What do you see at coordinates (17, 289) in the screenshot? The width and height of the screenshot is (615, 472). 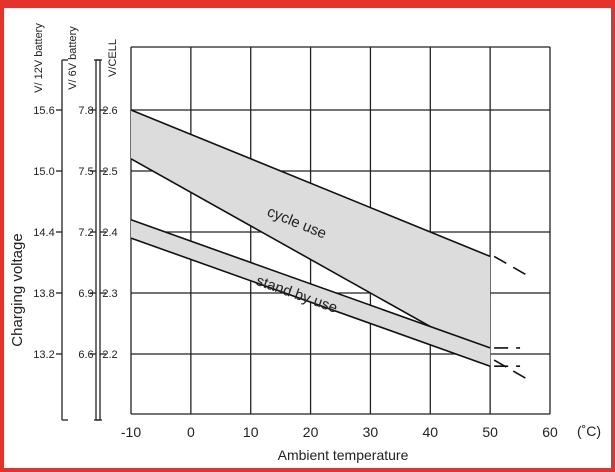 I see `y-axis-label: Charging voltage` at bounding box center [17, 289].